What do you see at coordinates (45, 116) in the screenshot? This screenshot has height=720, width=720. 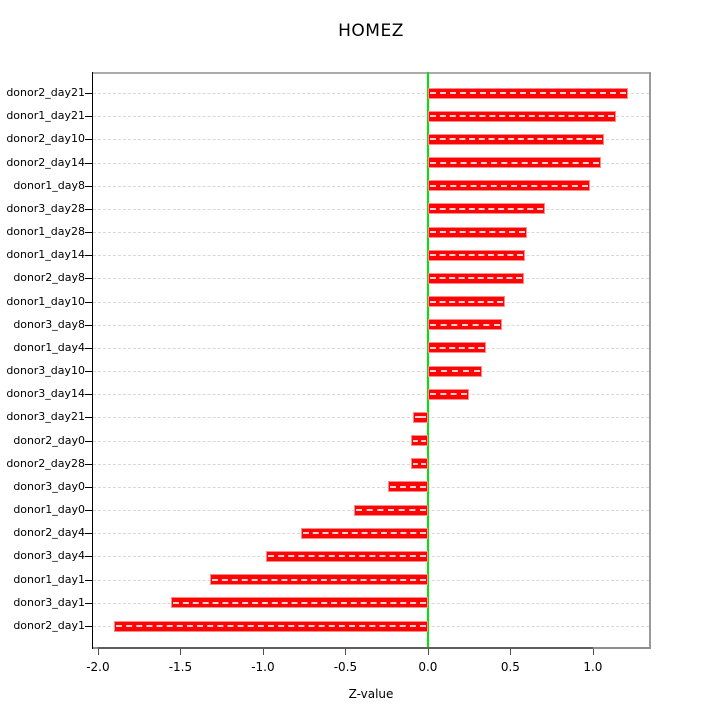 I see `y-axis-label: donor1_day21` at bounding box center [45, 116].